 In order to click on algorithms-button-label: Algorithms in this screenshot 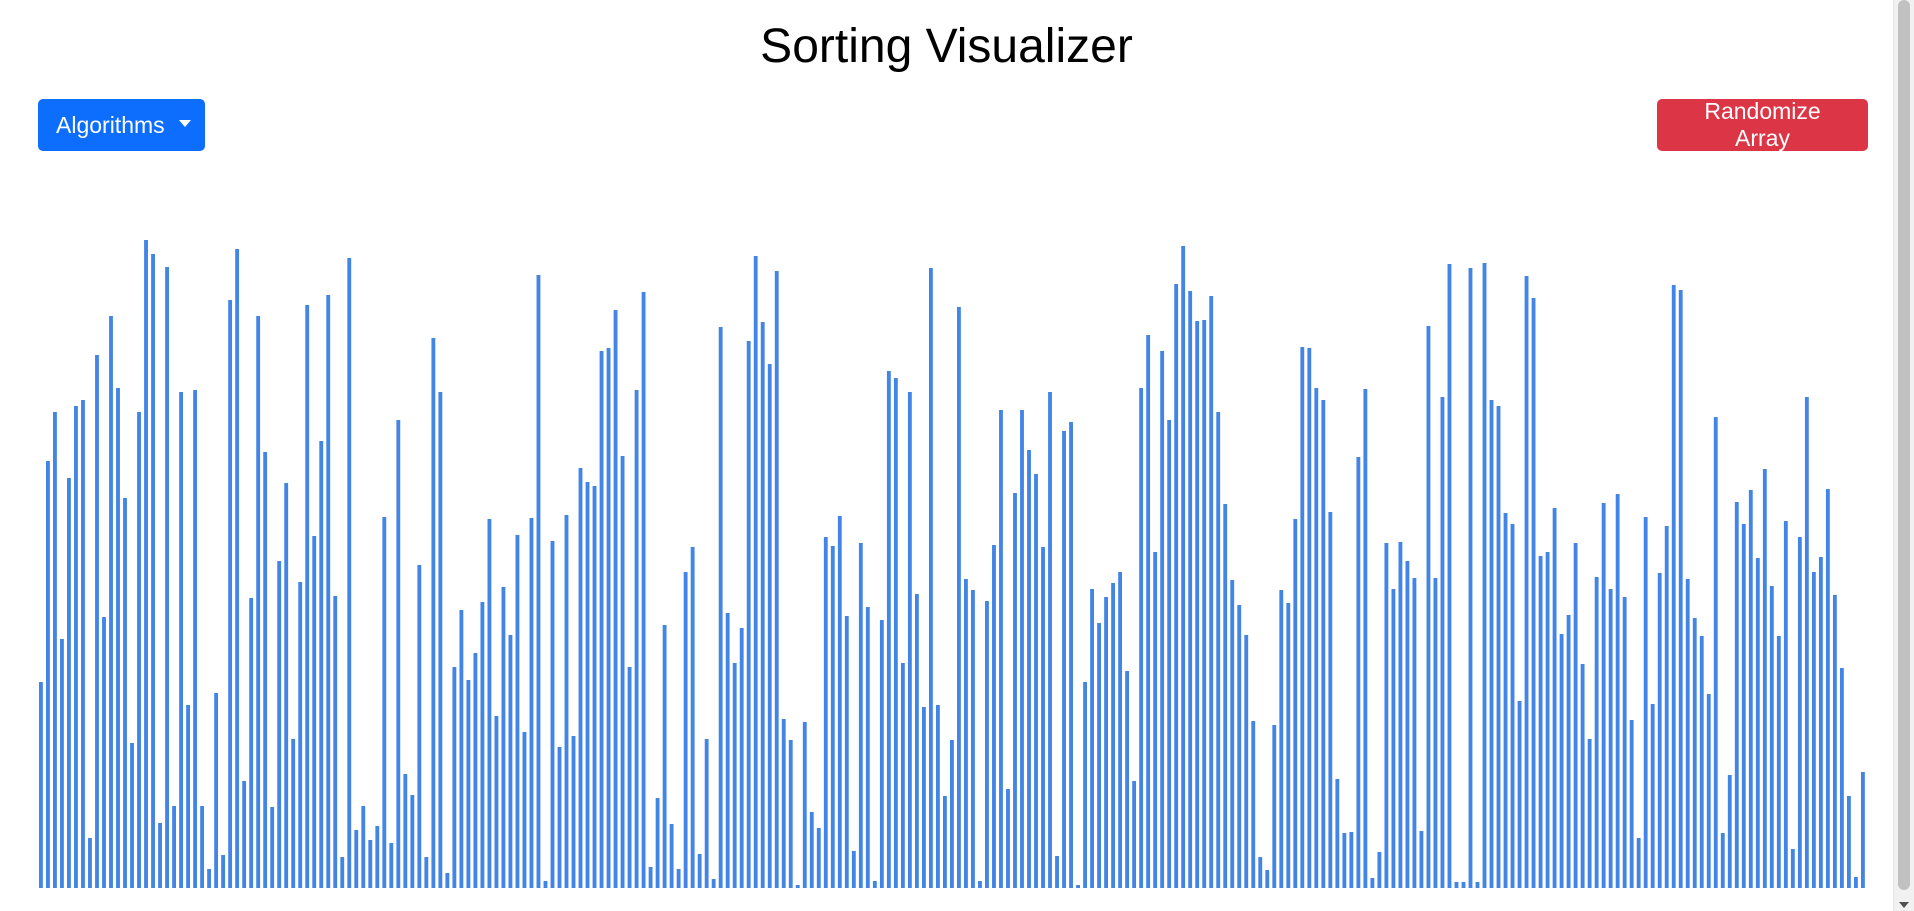, I will do `click(110, 124)`.